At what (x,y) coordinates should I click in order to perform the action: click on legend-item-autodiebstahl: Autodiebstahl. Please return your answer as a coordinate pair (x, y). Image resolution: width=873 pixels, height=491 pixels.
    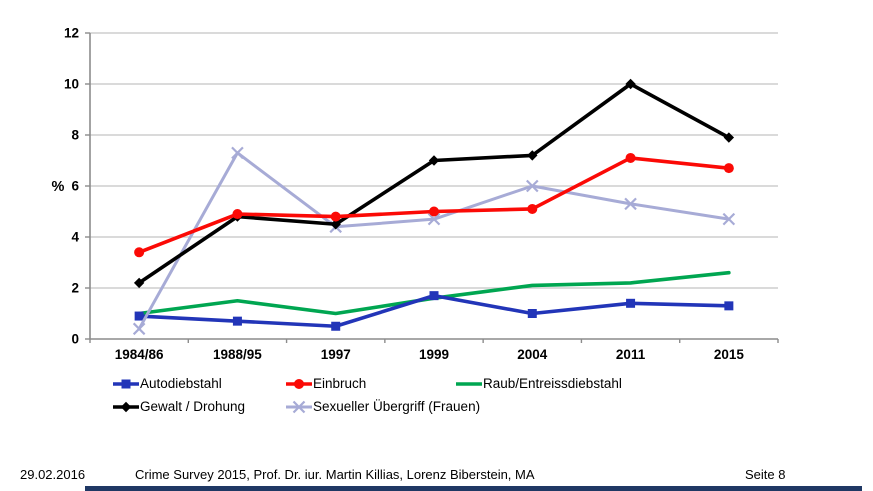
    Looking at the image, I should click on (167, 383).